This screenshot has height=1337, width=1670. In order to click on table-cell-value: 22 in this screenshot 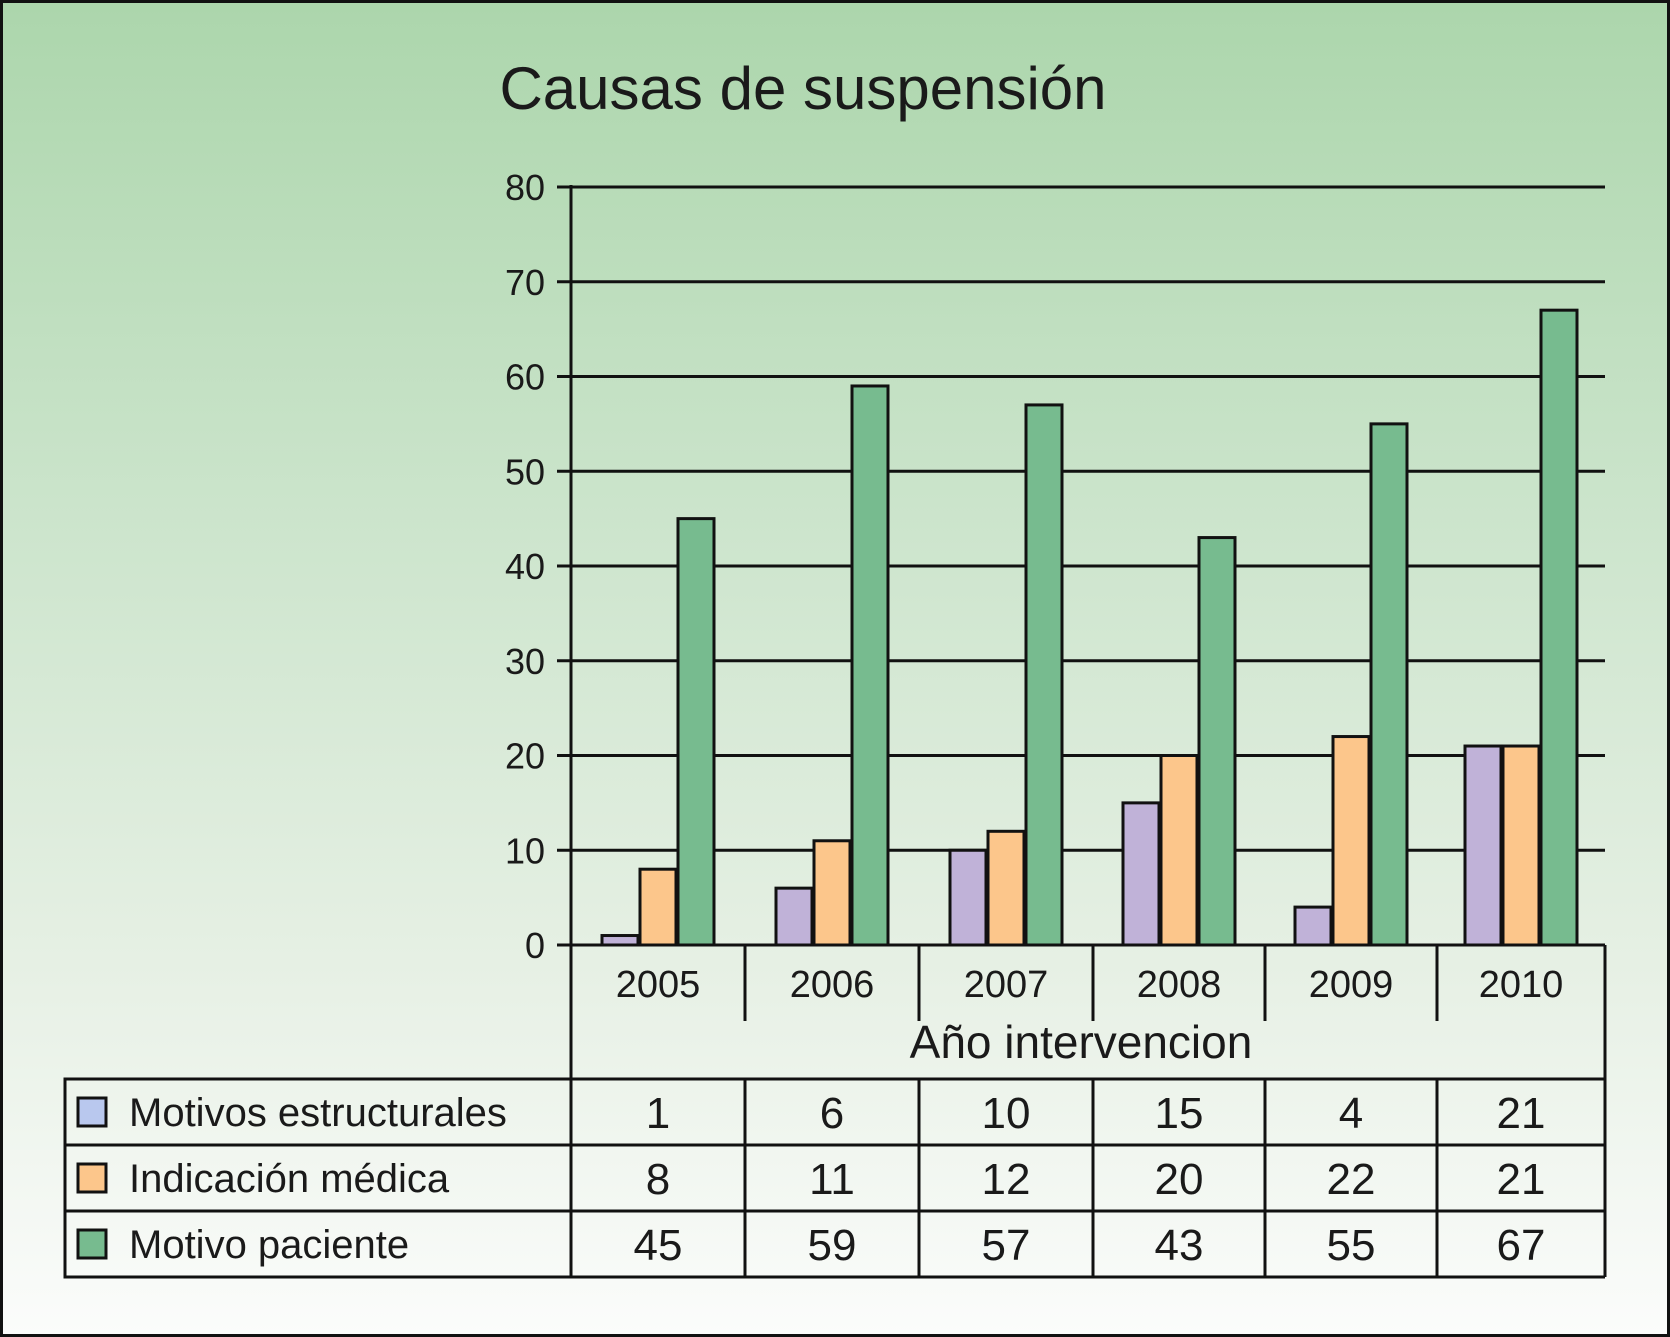, I will do `click(1351, 1179)`.